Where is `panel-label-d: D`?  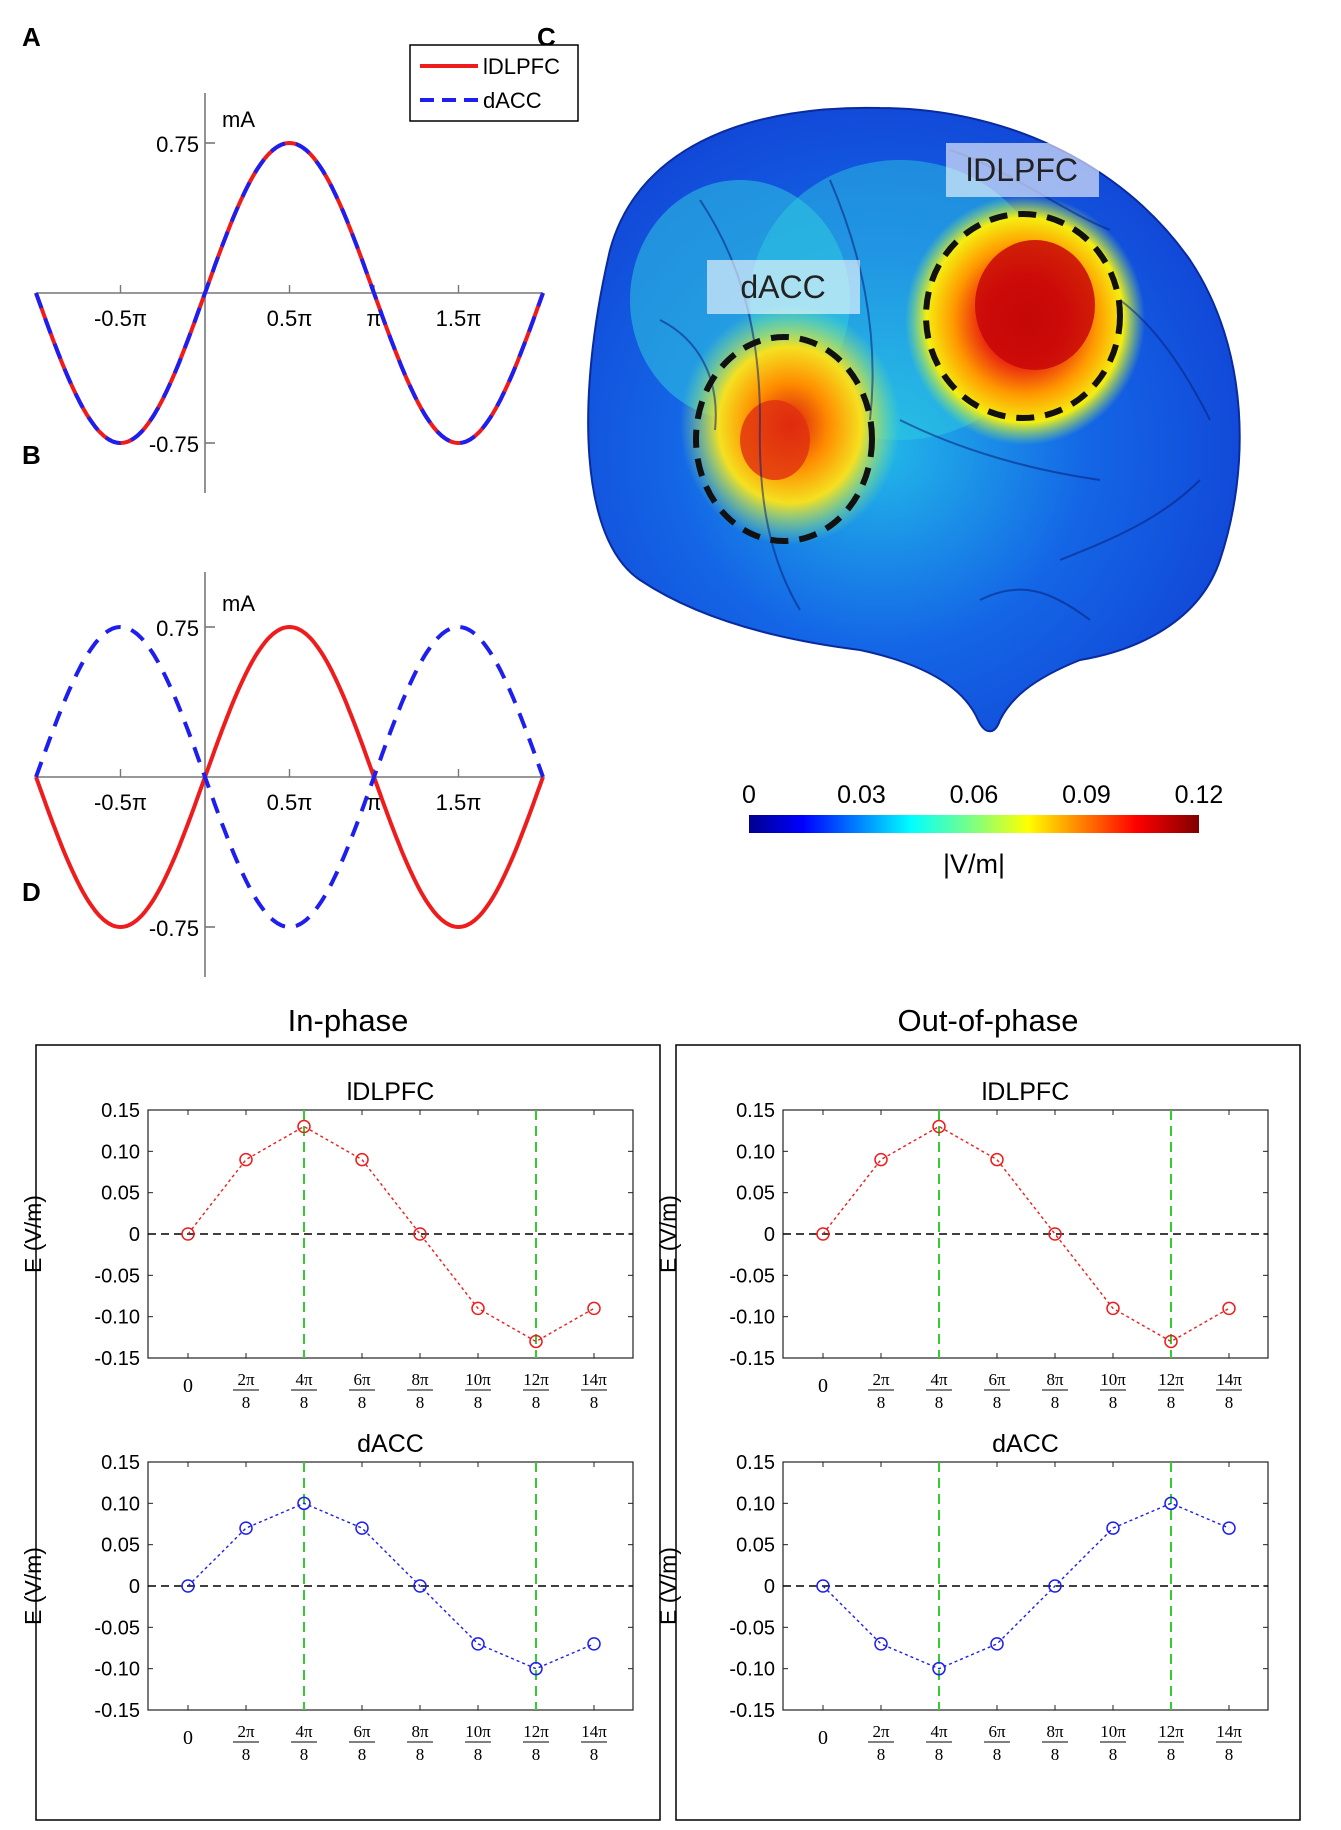
panel-label-d: D is located at coordinates (31, 892).